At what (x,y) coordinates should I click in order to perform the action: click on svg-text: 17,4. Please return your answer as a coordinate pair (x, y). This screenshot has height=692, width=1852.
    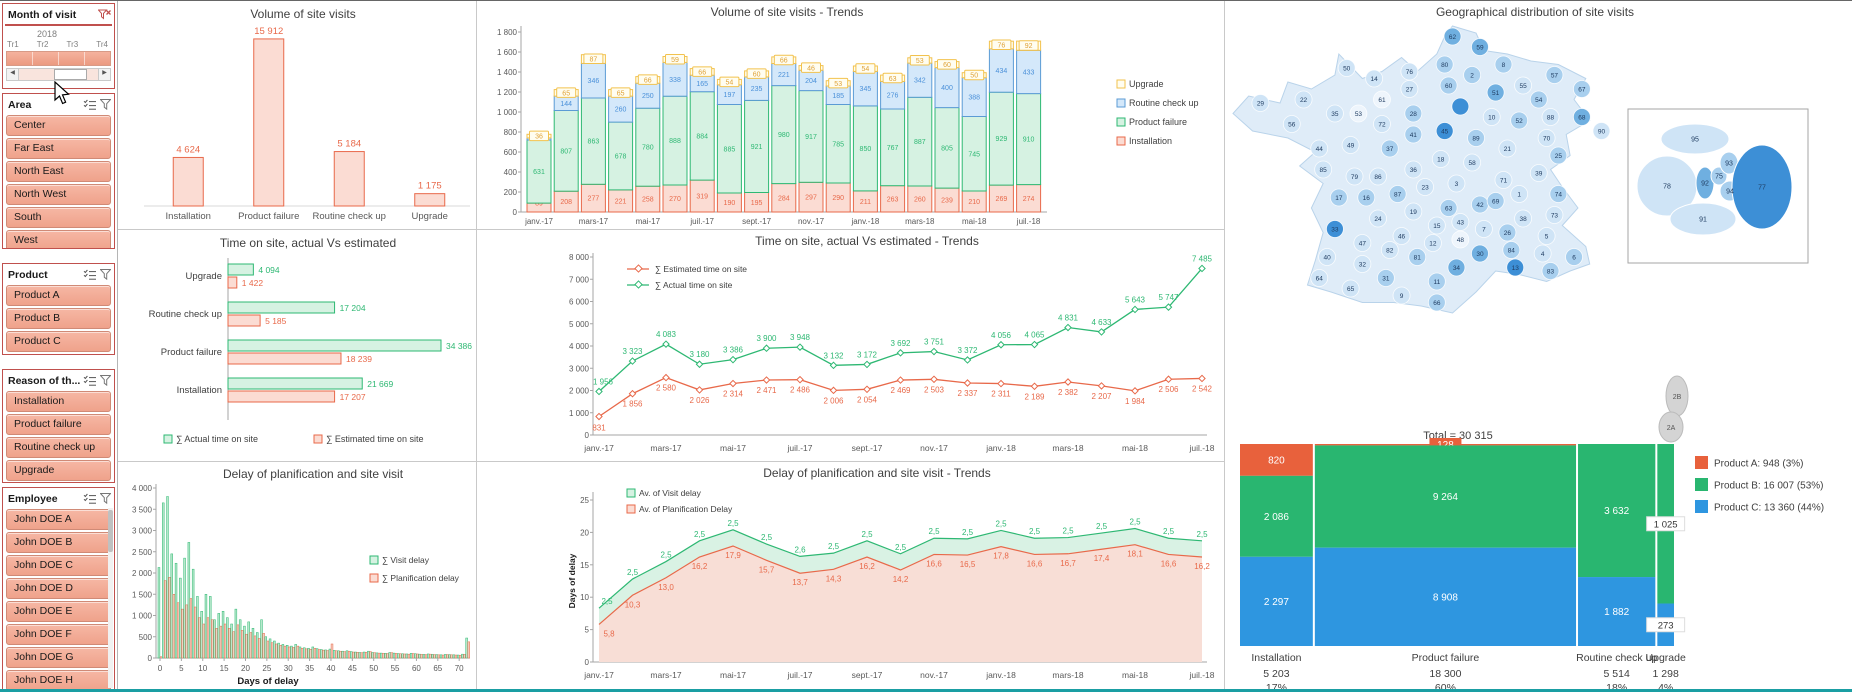
    Looking at the image, I should click on (1102, 558).